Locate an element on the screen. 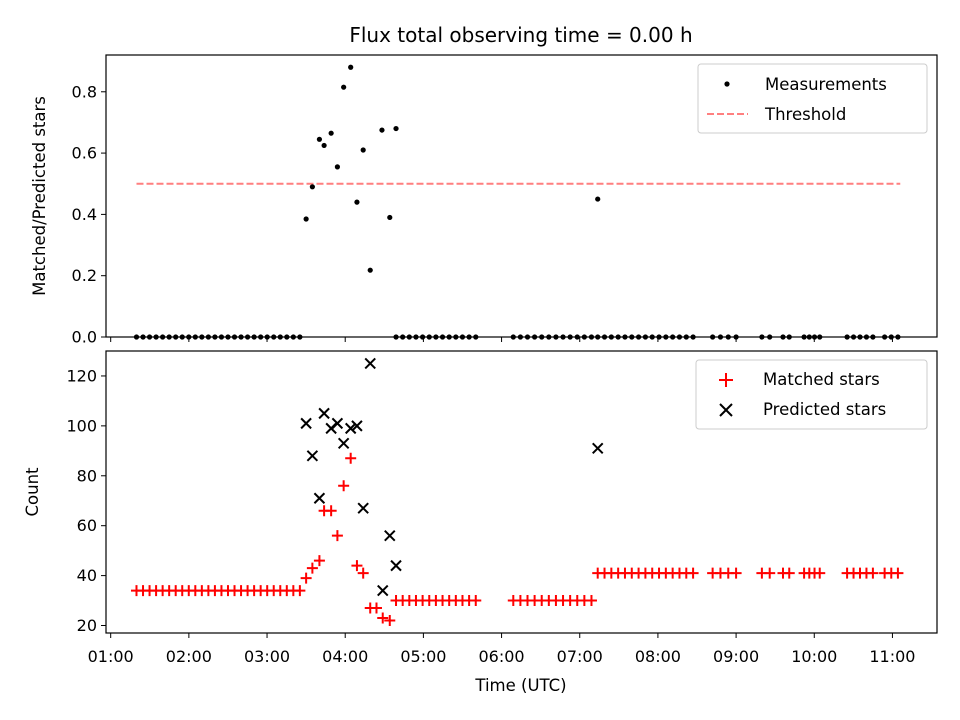  top-y-tick-label: 0.8 is located at coordinates (84, 91).